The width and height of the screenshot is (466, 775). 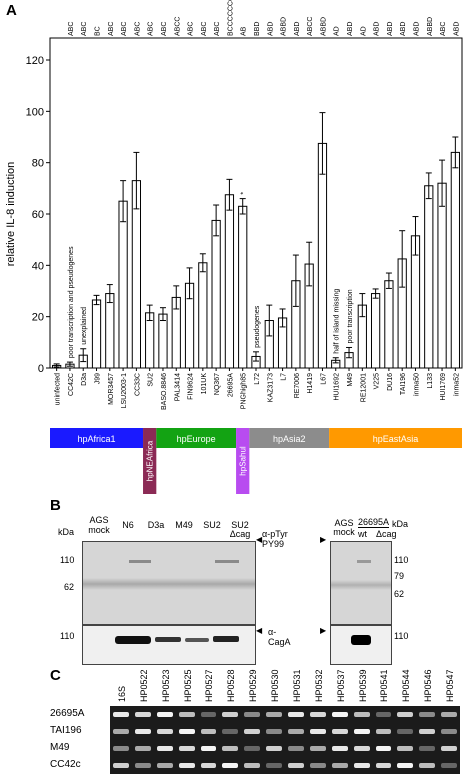 What do you see at coordinates (399, 576) in the screenshot?
I see `blot-right-marker-79: 79` at bounding box center [399, 576].